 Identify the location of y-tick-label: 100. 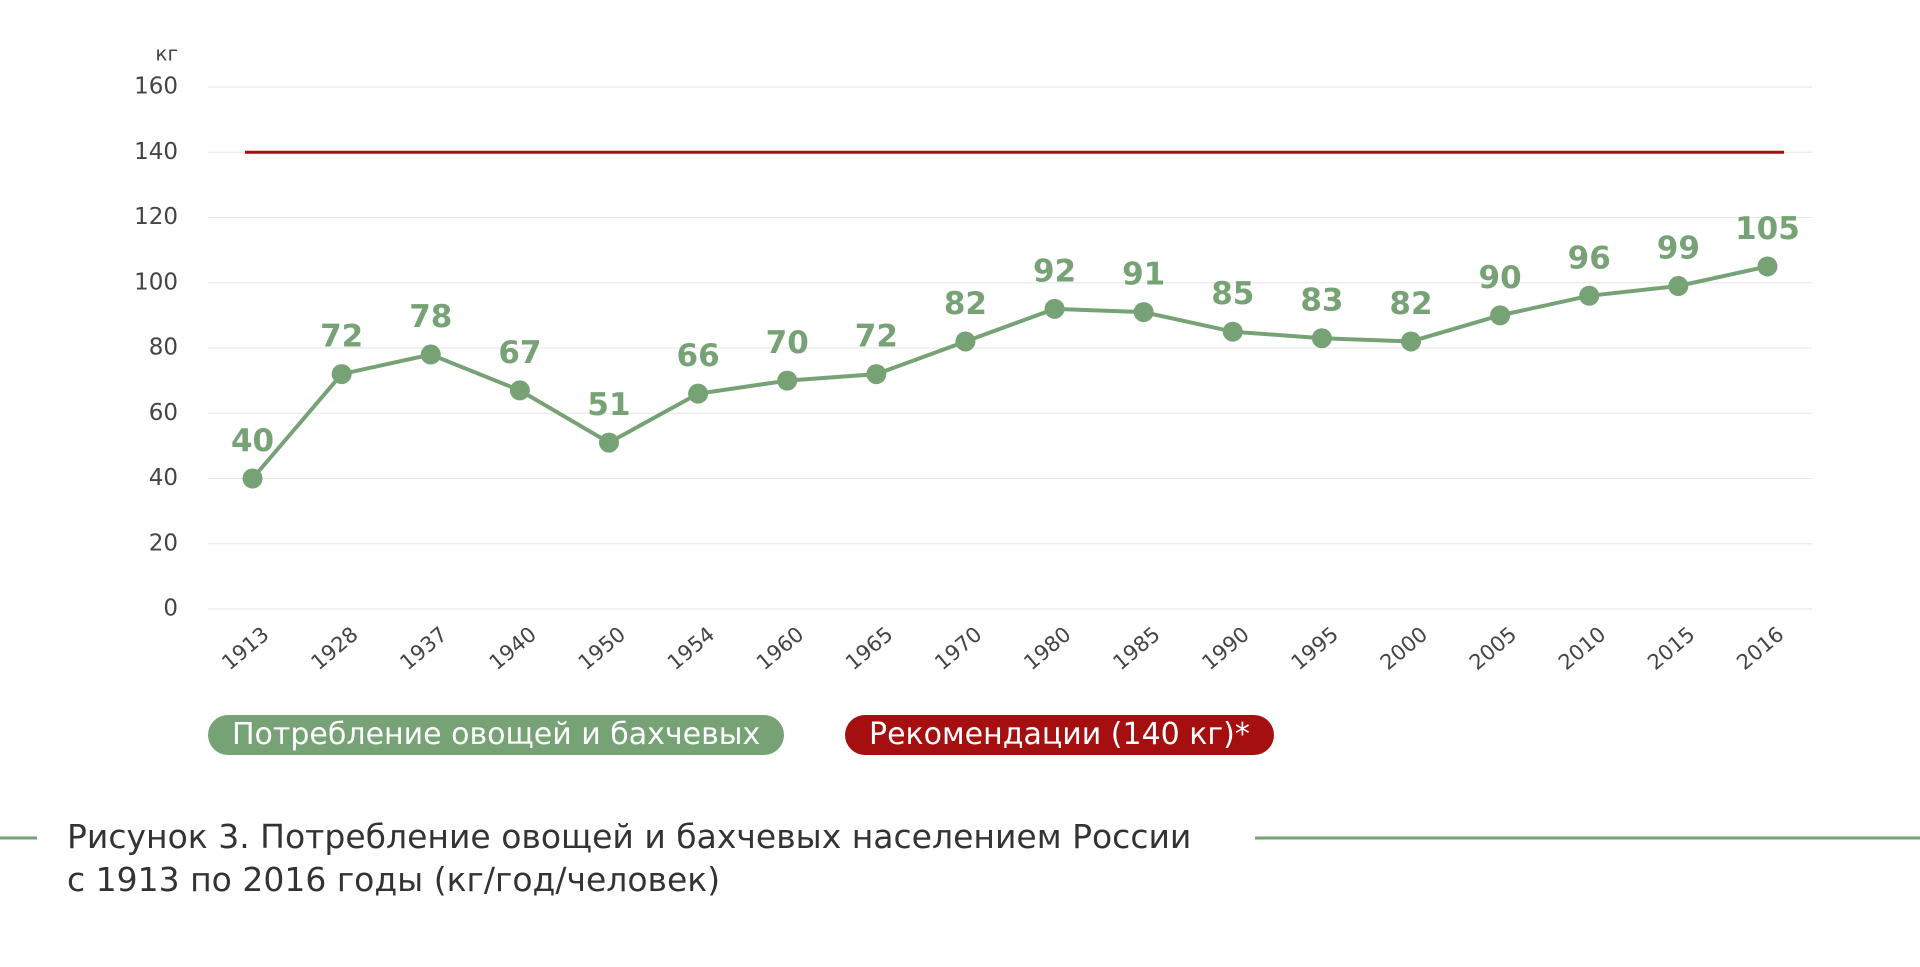
(156, 282).